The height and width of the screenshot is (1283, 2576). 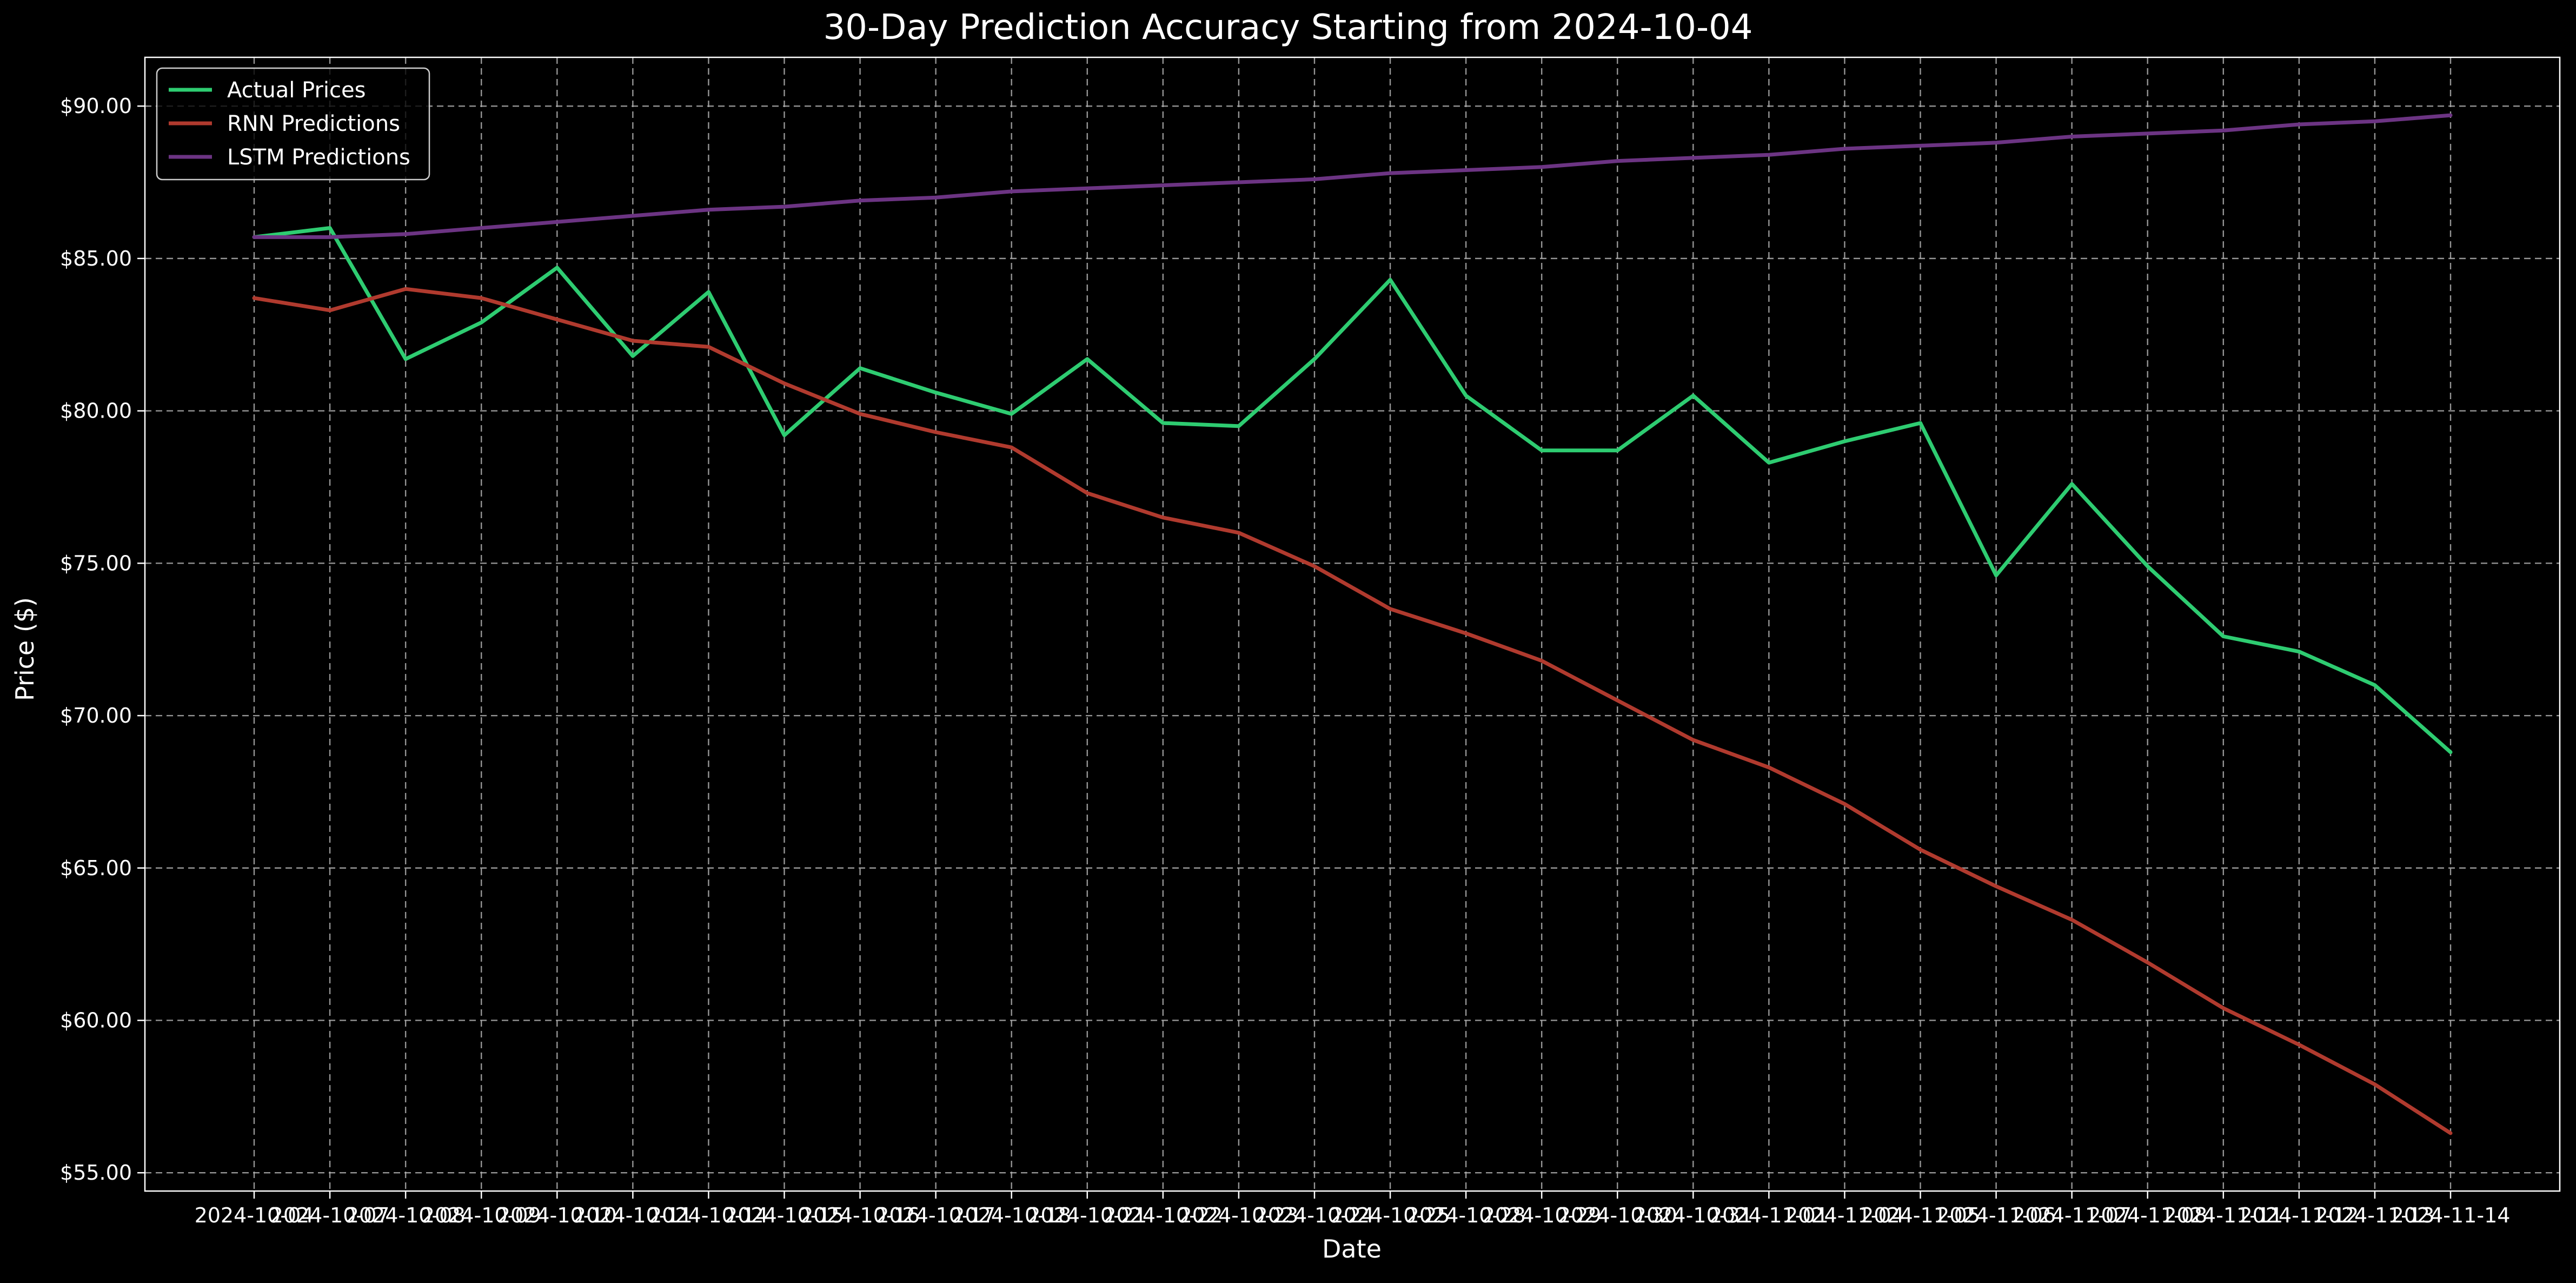 What do you see at coordinates (708, 1215) in the screenshot?
I see `x-tick-label: 2024-10-14` at bounding box center [708, 1215].